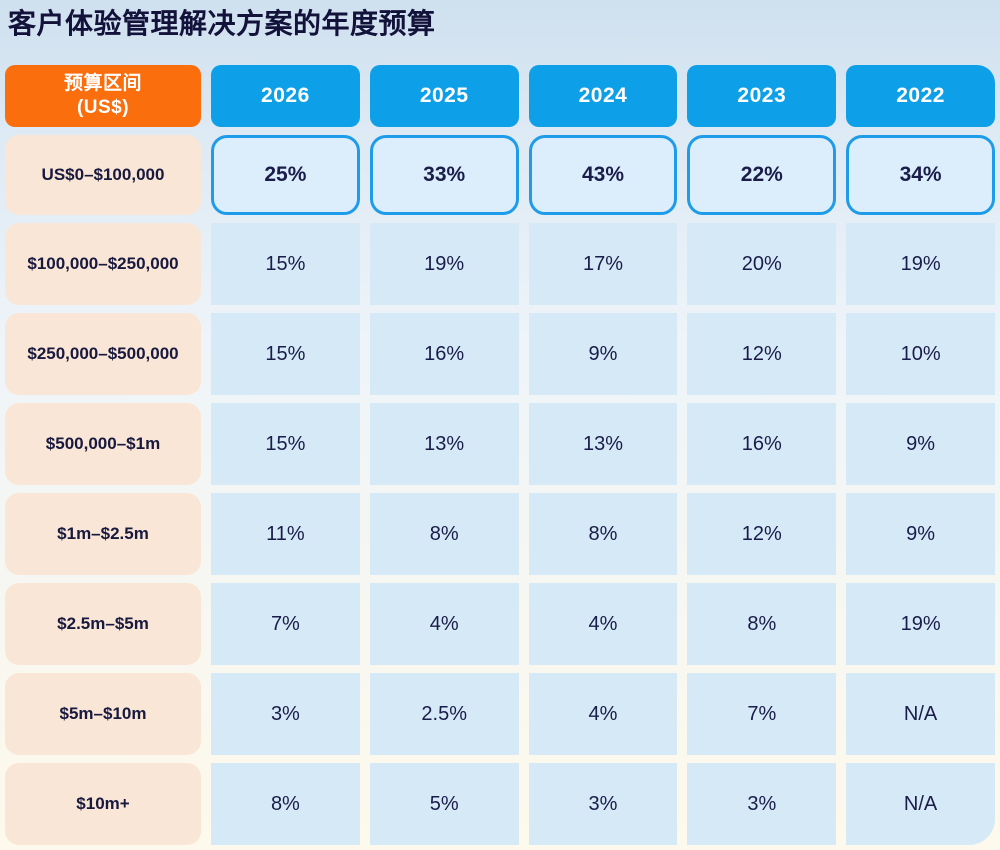 Image resolution: width=1000 pixels, height=850 pixels. What do you see at coordinates (103, 175) in the screenshot?
I see `row-label: US$0–$100,000` at bounding box center [103, 175].